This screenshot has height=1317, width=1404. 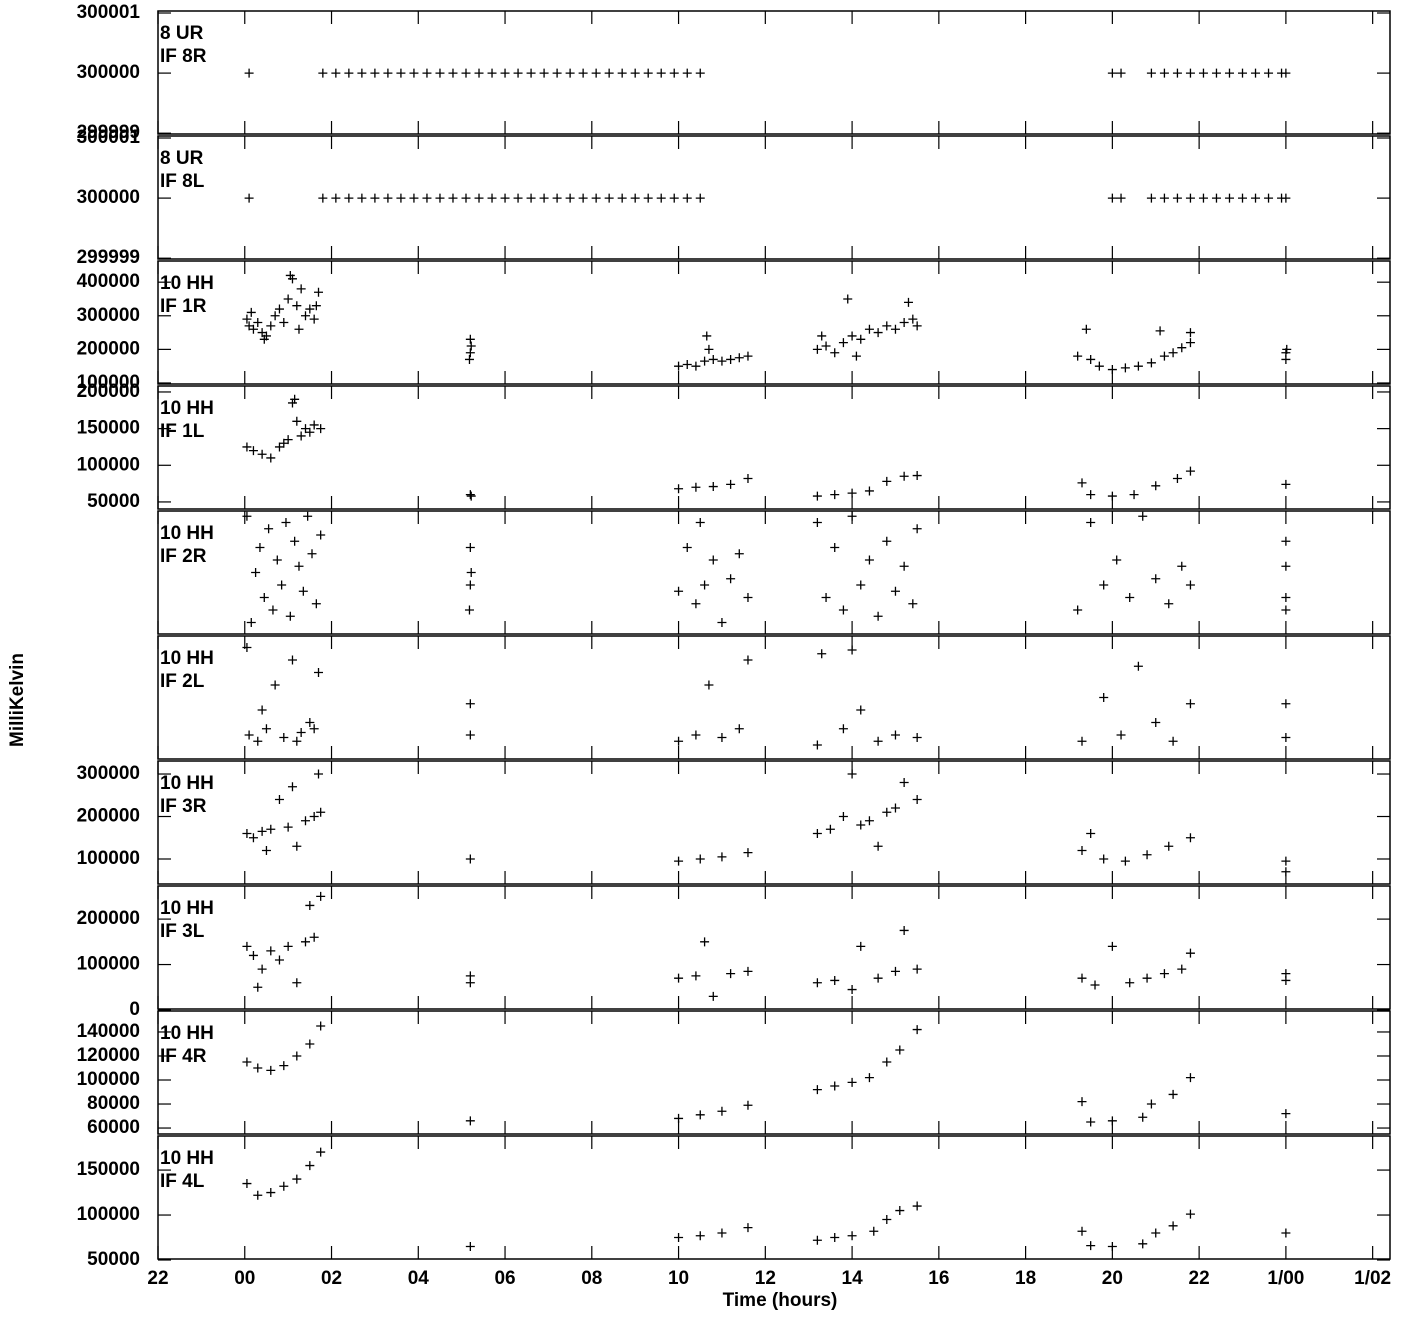 What do you see at coordinates (113, 1259) in the screenshot?
I see `y-tick-label: 50000` at bounding box center [113, 1259].